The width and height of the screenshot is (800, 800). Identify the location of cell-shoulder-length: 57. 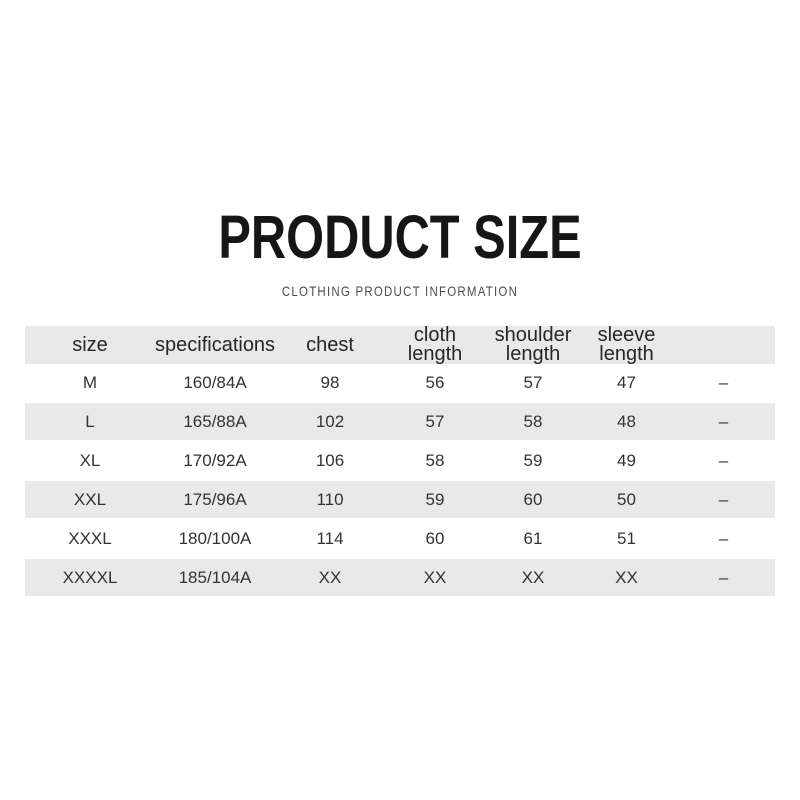
(533, 382).